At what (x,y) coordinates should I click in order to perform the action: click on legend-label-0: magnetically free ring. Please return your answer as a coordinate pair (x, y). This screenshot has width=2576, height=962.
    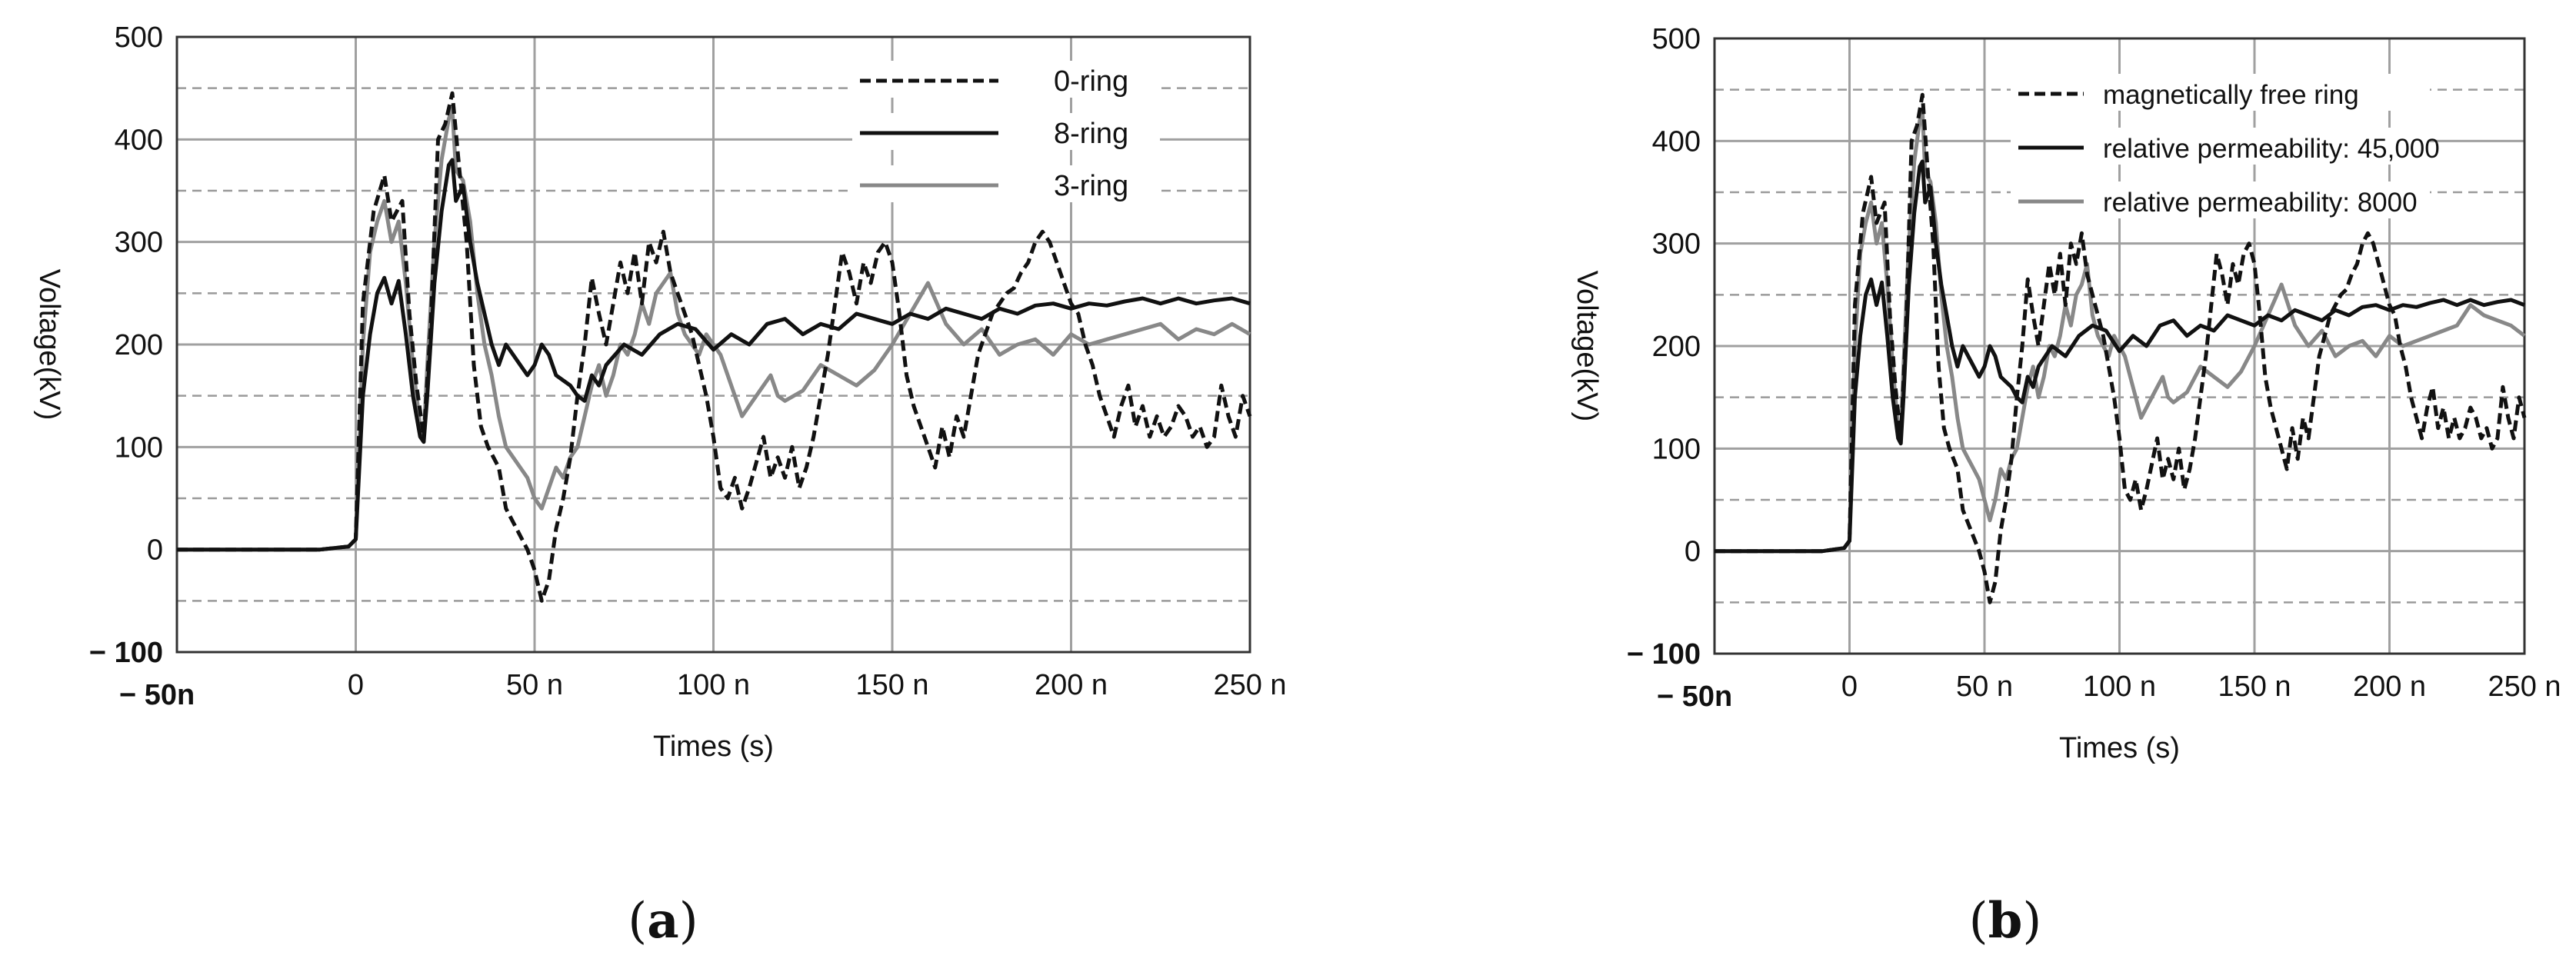
    Looking at the image, I should click on (2231, 95).